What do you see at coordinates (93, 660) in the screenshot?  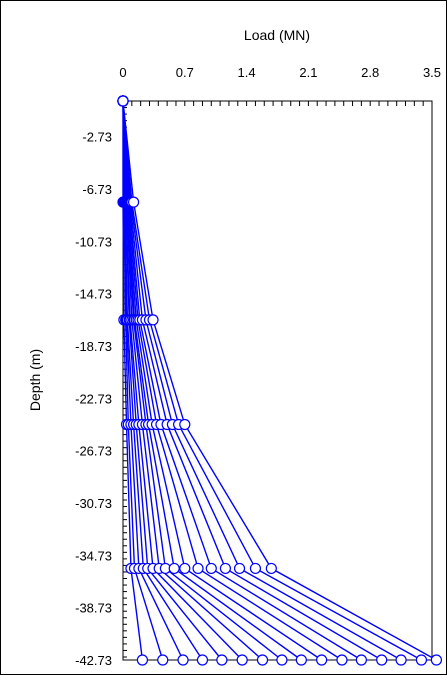 I see `y-tick-label: -42.73` at bounding box center [93, 660].